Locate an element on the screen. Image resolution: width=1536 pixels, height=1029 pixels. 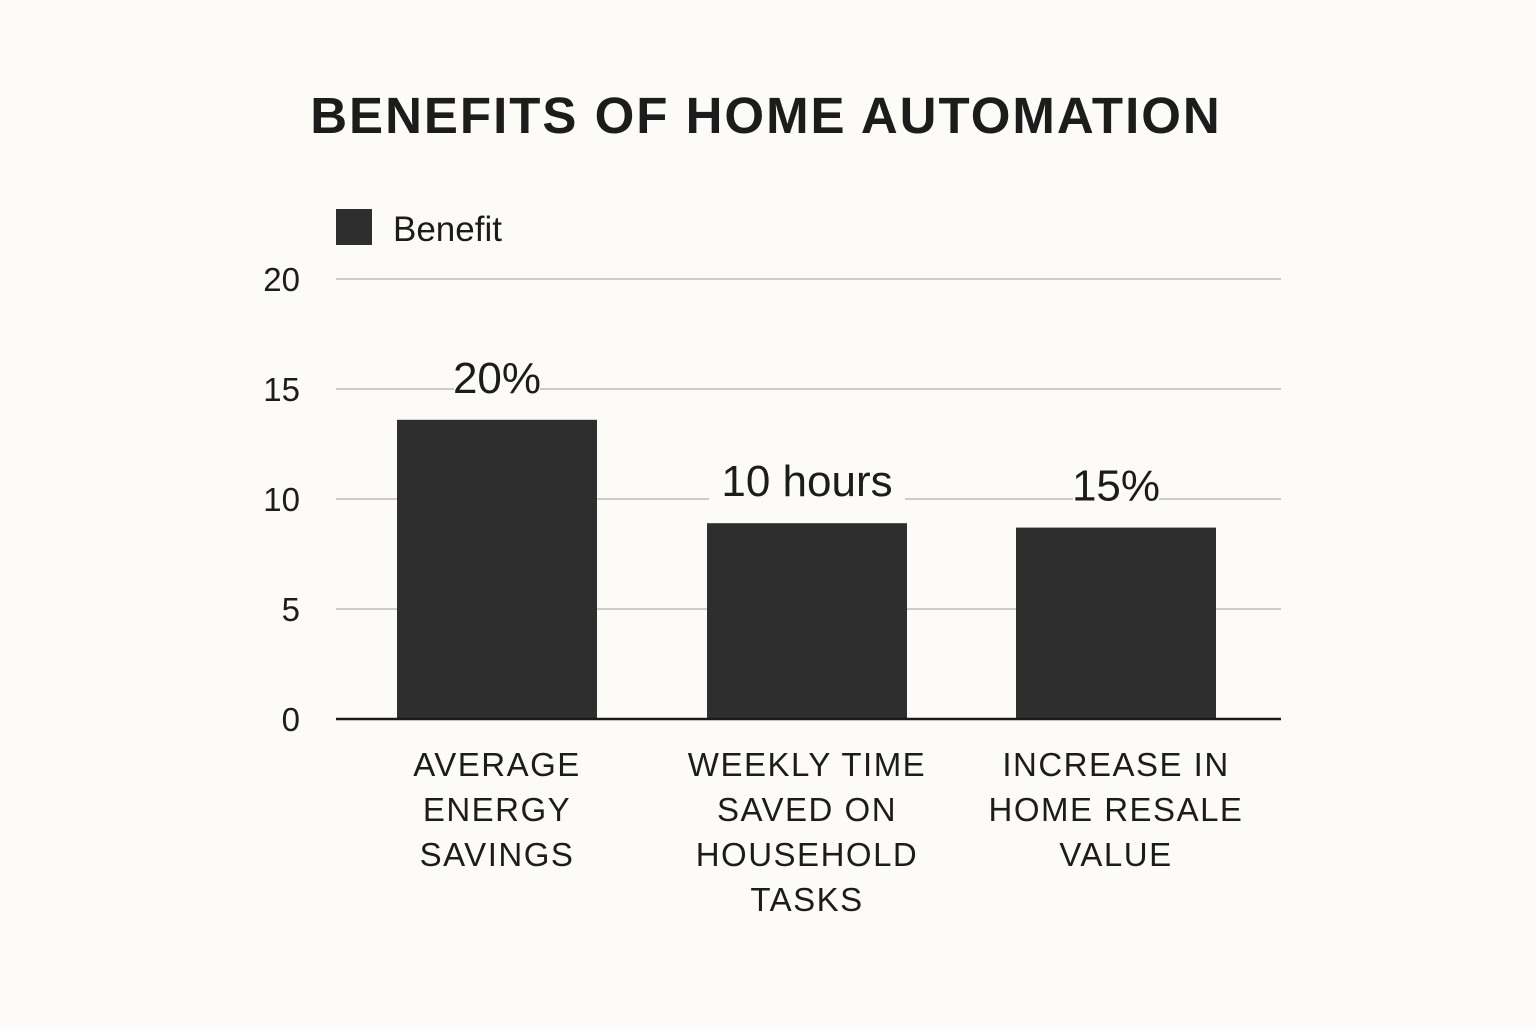
x-category-label: AVERAGE ENERGY SAVINGS is located at coordinates (497, 809).